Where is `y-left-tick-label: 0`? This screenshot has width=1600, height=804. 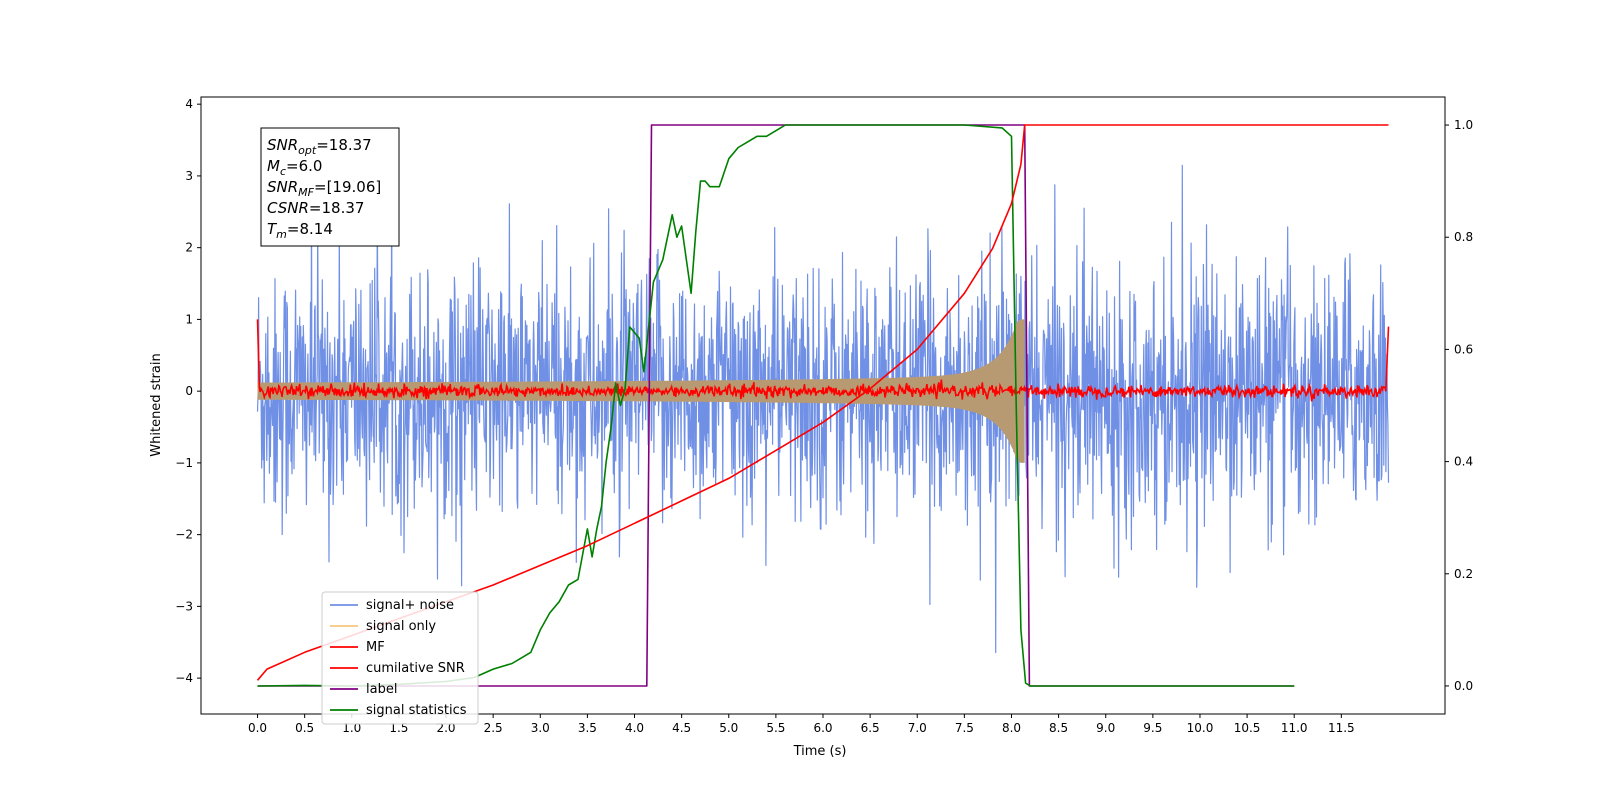
y-left-tick-label: 0 is located at coordinates (189, 391).